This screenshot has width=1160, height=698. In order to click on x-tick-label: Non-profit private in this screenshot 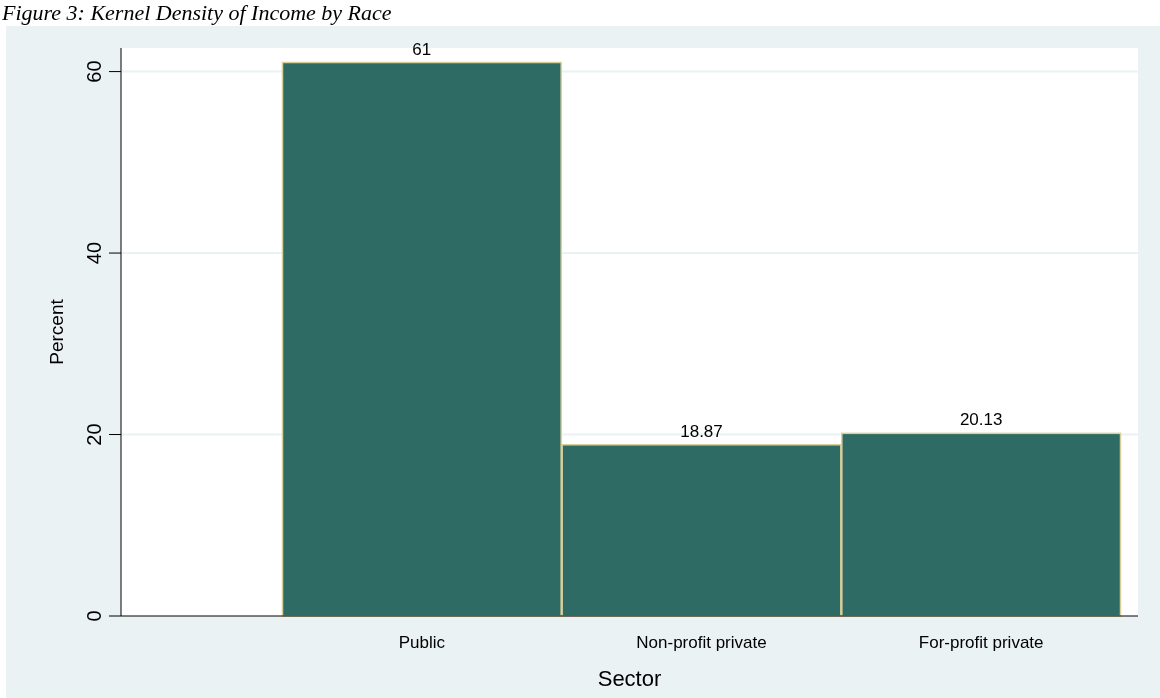, I will do `click(701, 642)`.